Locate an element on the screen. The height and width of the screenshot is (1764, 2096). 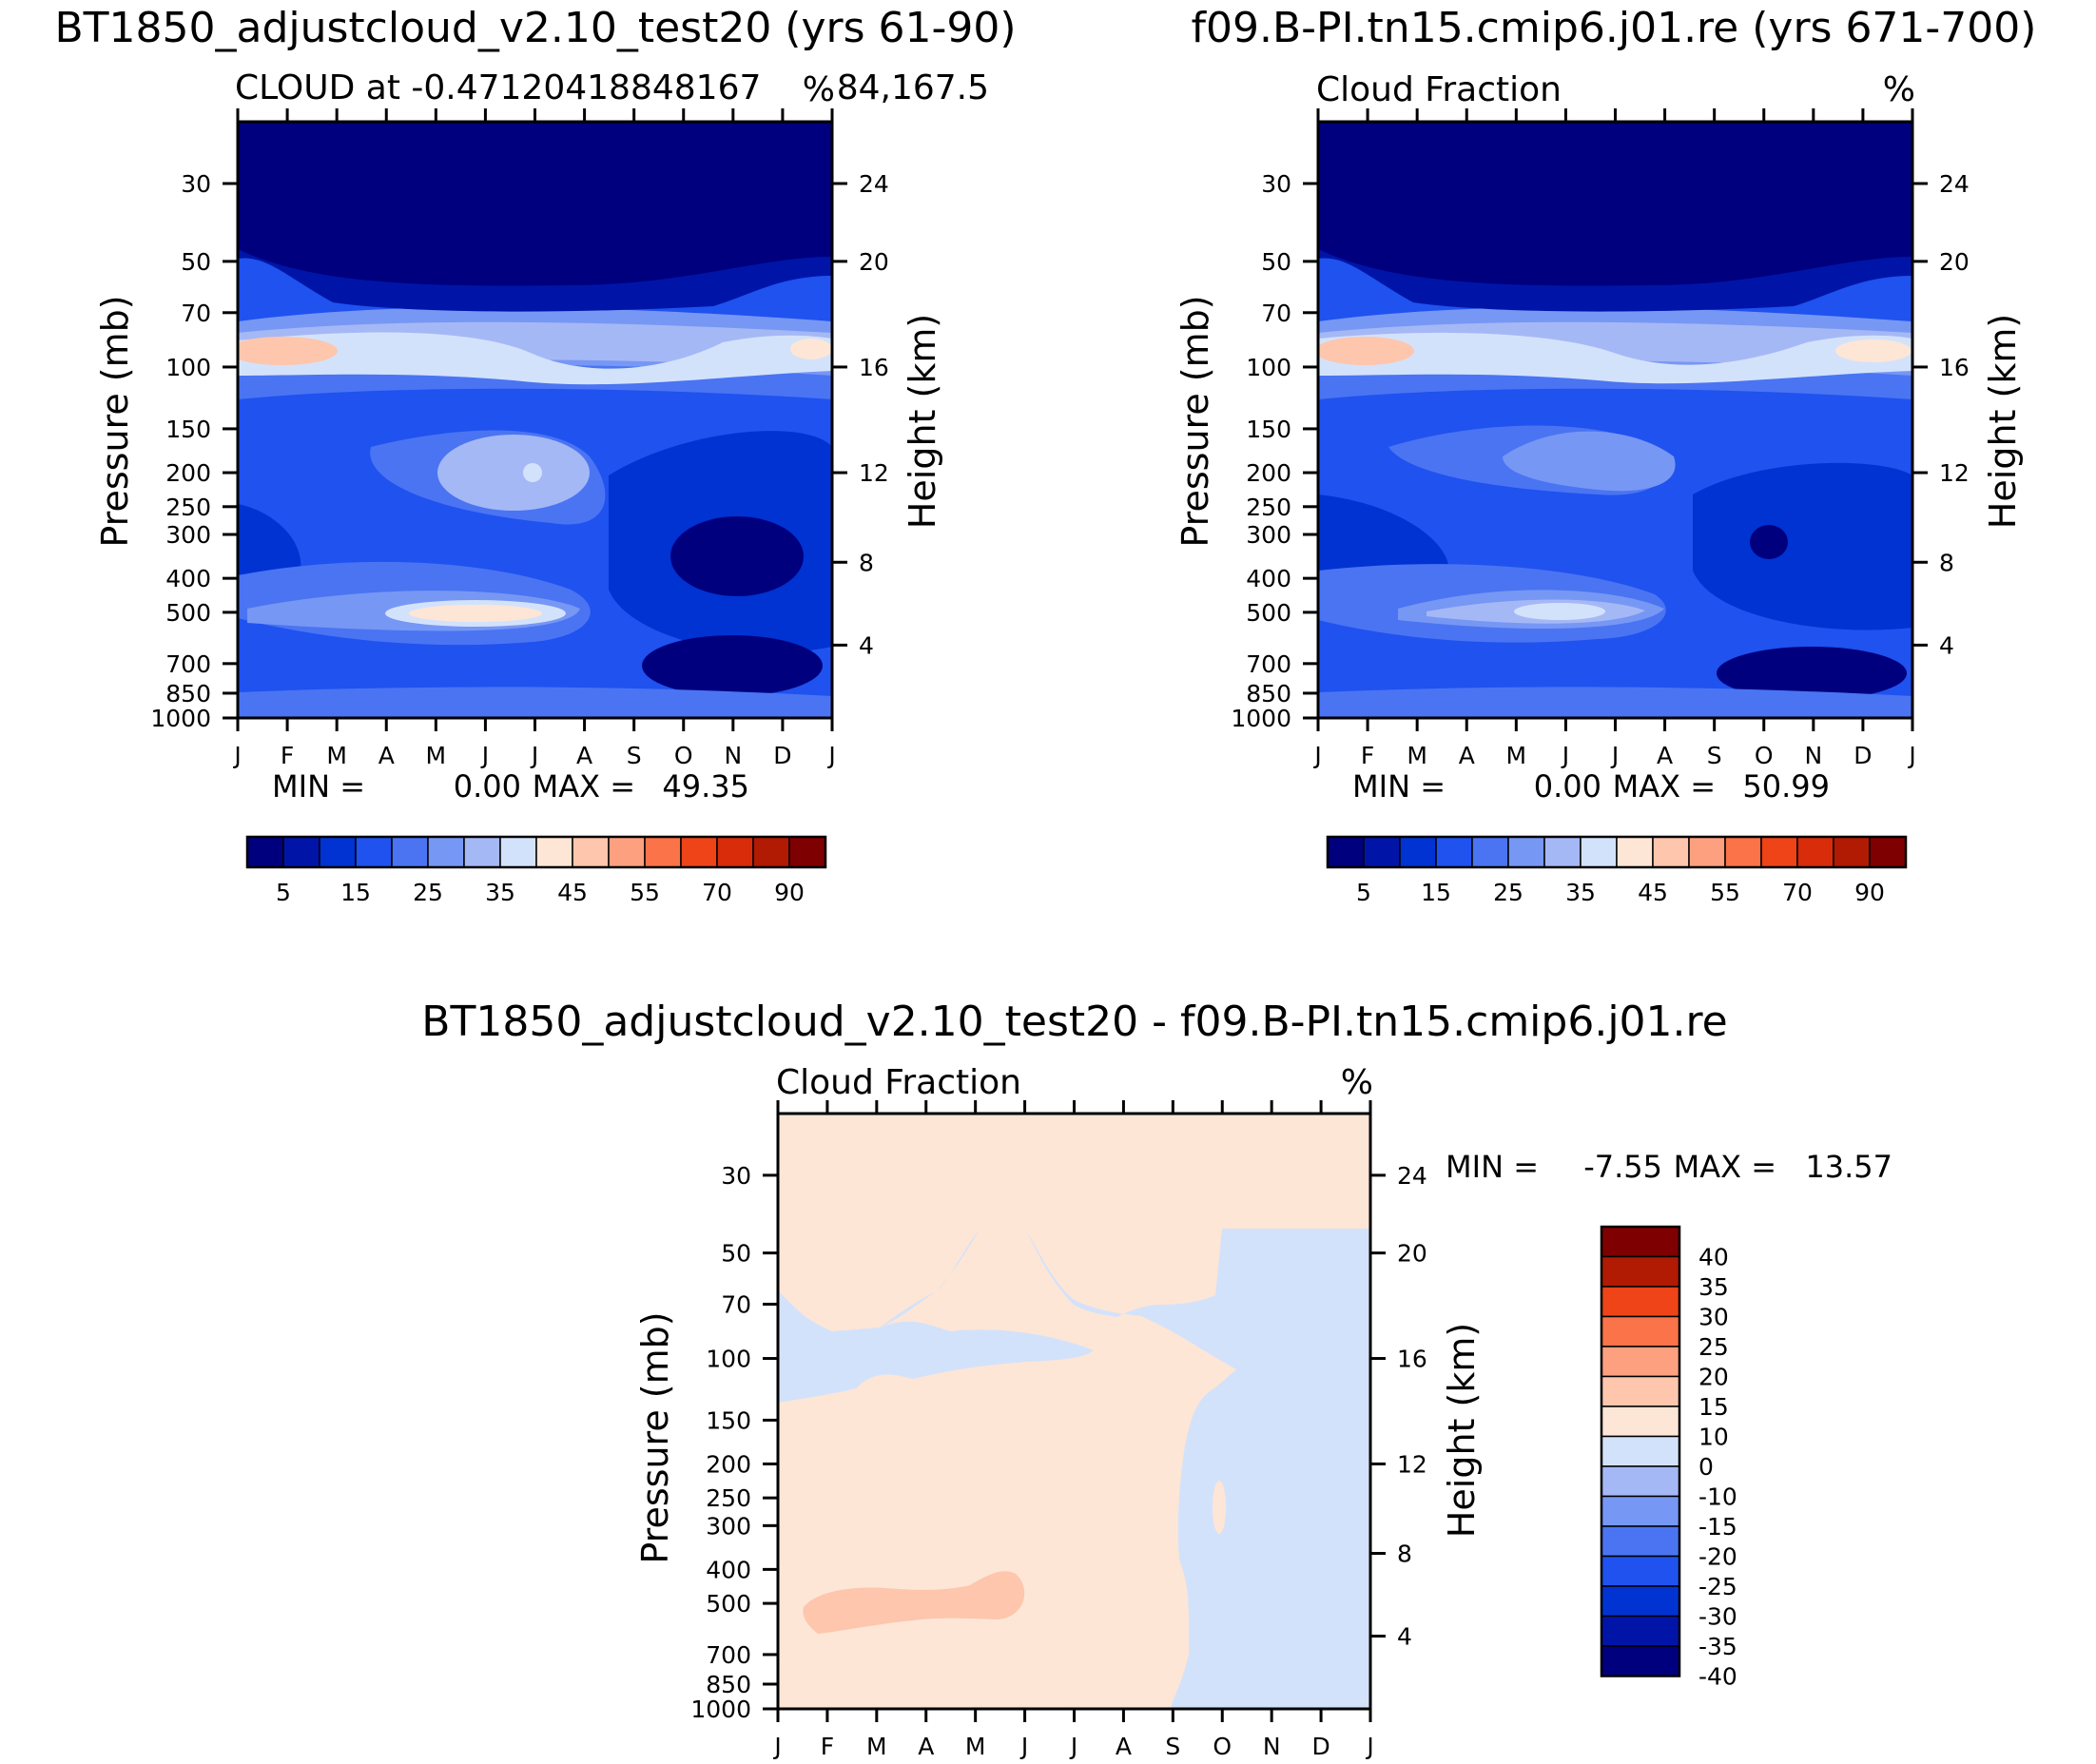
colorbar-frame is located at coordinates (536, 852).